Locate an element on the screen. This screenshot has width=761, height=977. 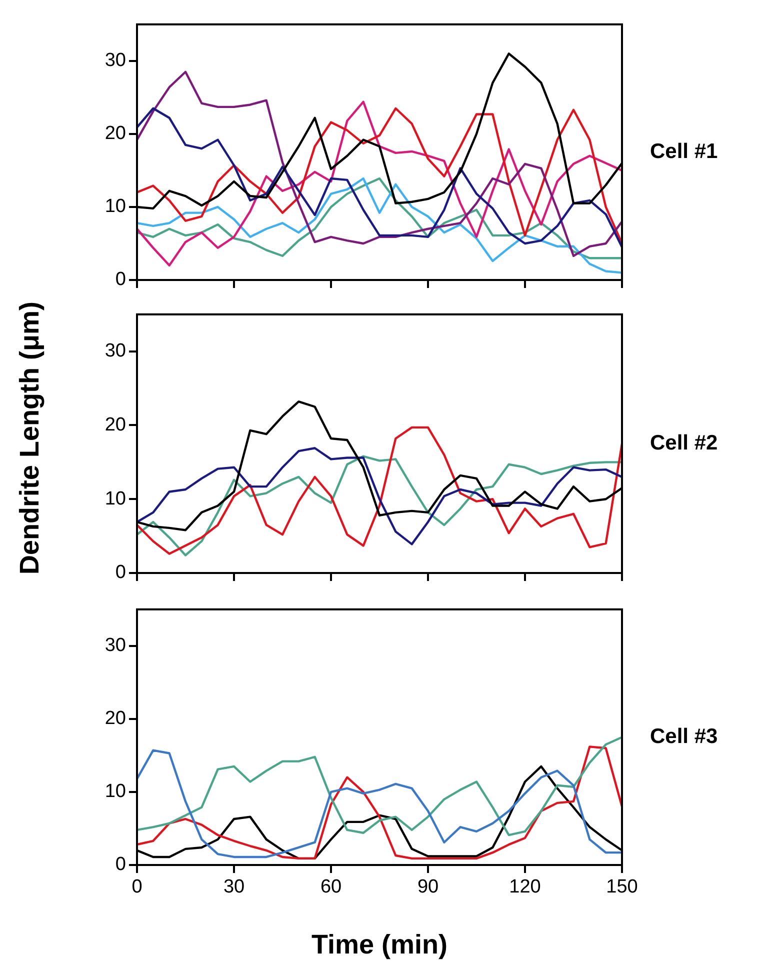
text: Cell #3 is located at coordinates (684, 736).